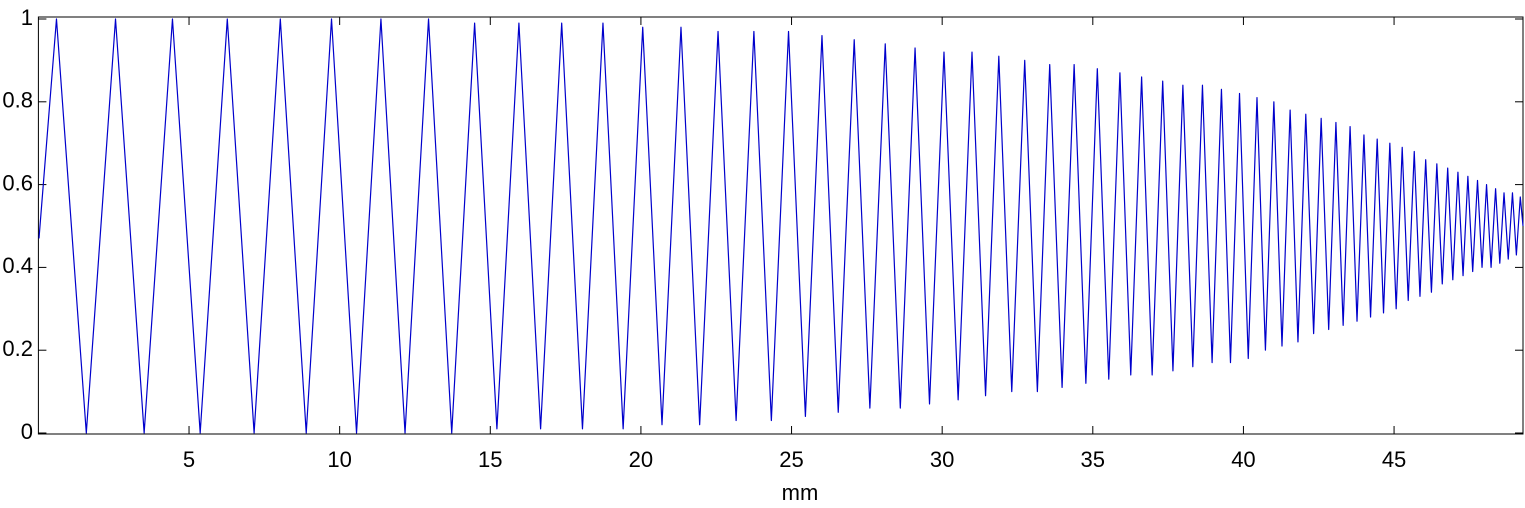 The width and height of the screenshot is (1525, 508). What do you see at coordinates (1093, 459) in the screenshot?
I see `x-tick-label: 35` at bounding box center [1093, 459].